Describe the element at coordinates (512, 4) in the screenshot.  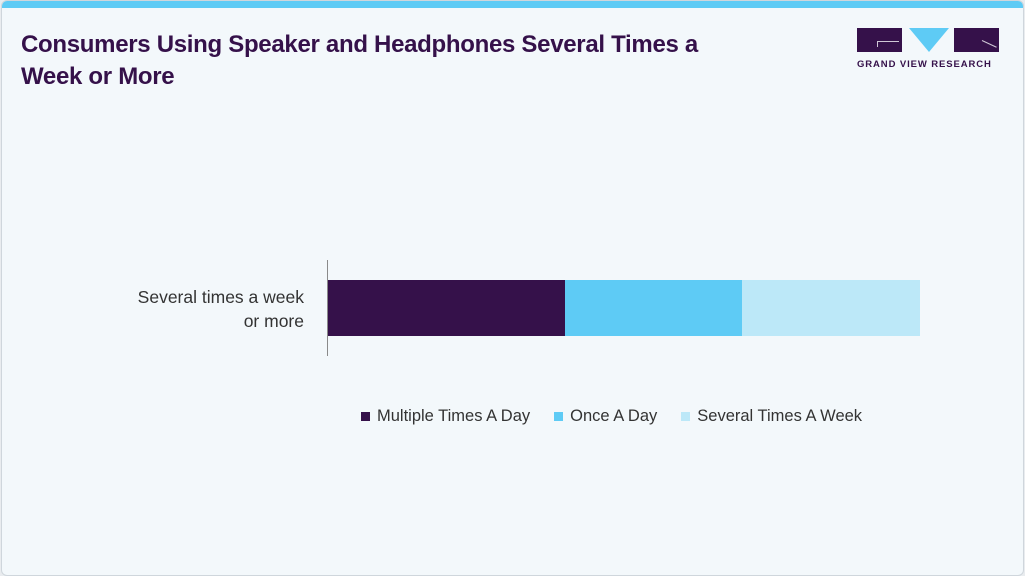
I see `accent-bar` at that location.